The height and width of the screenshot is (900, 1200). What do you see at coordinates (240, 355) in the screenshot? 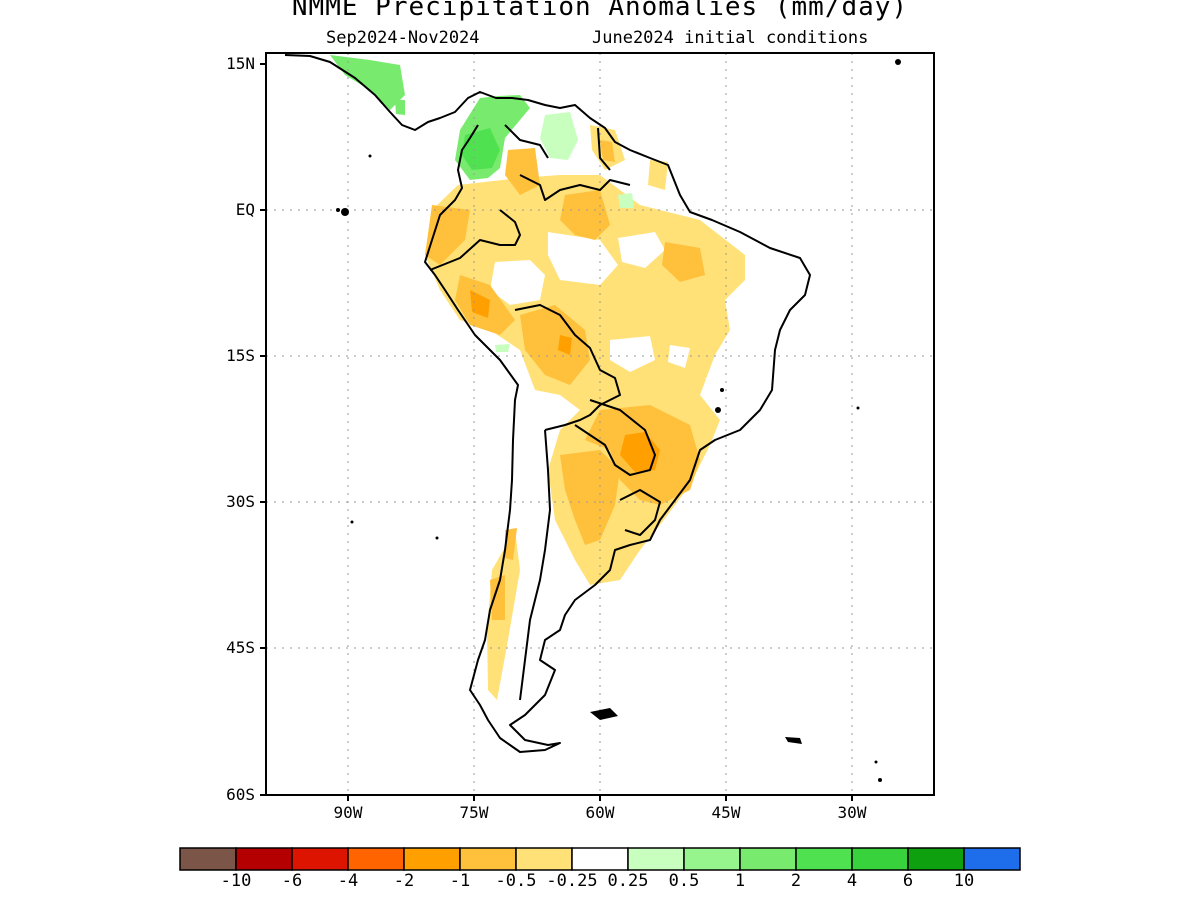
I see `lat-label-15s: 15S` at bounding box center [240, 355].